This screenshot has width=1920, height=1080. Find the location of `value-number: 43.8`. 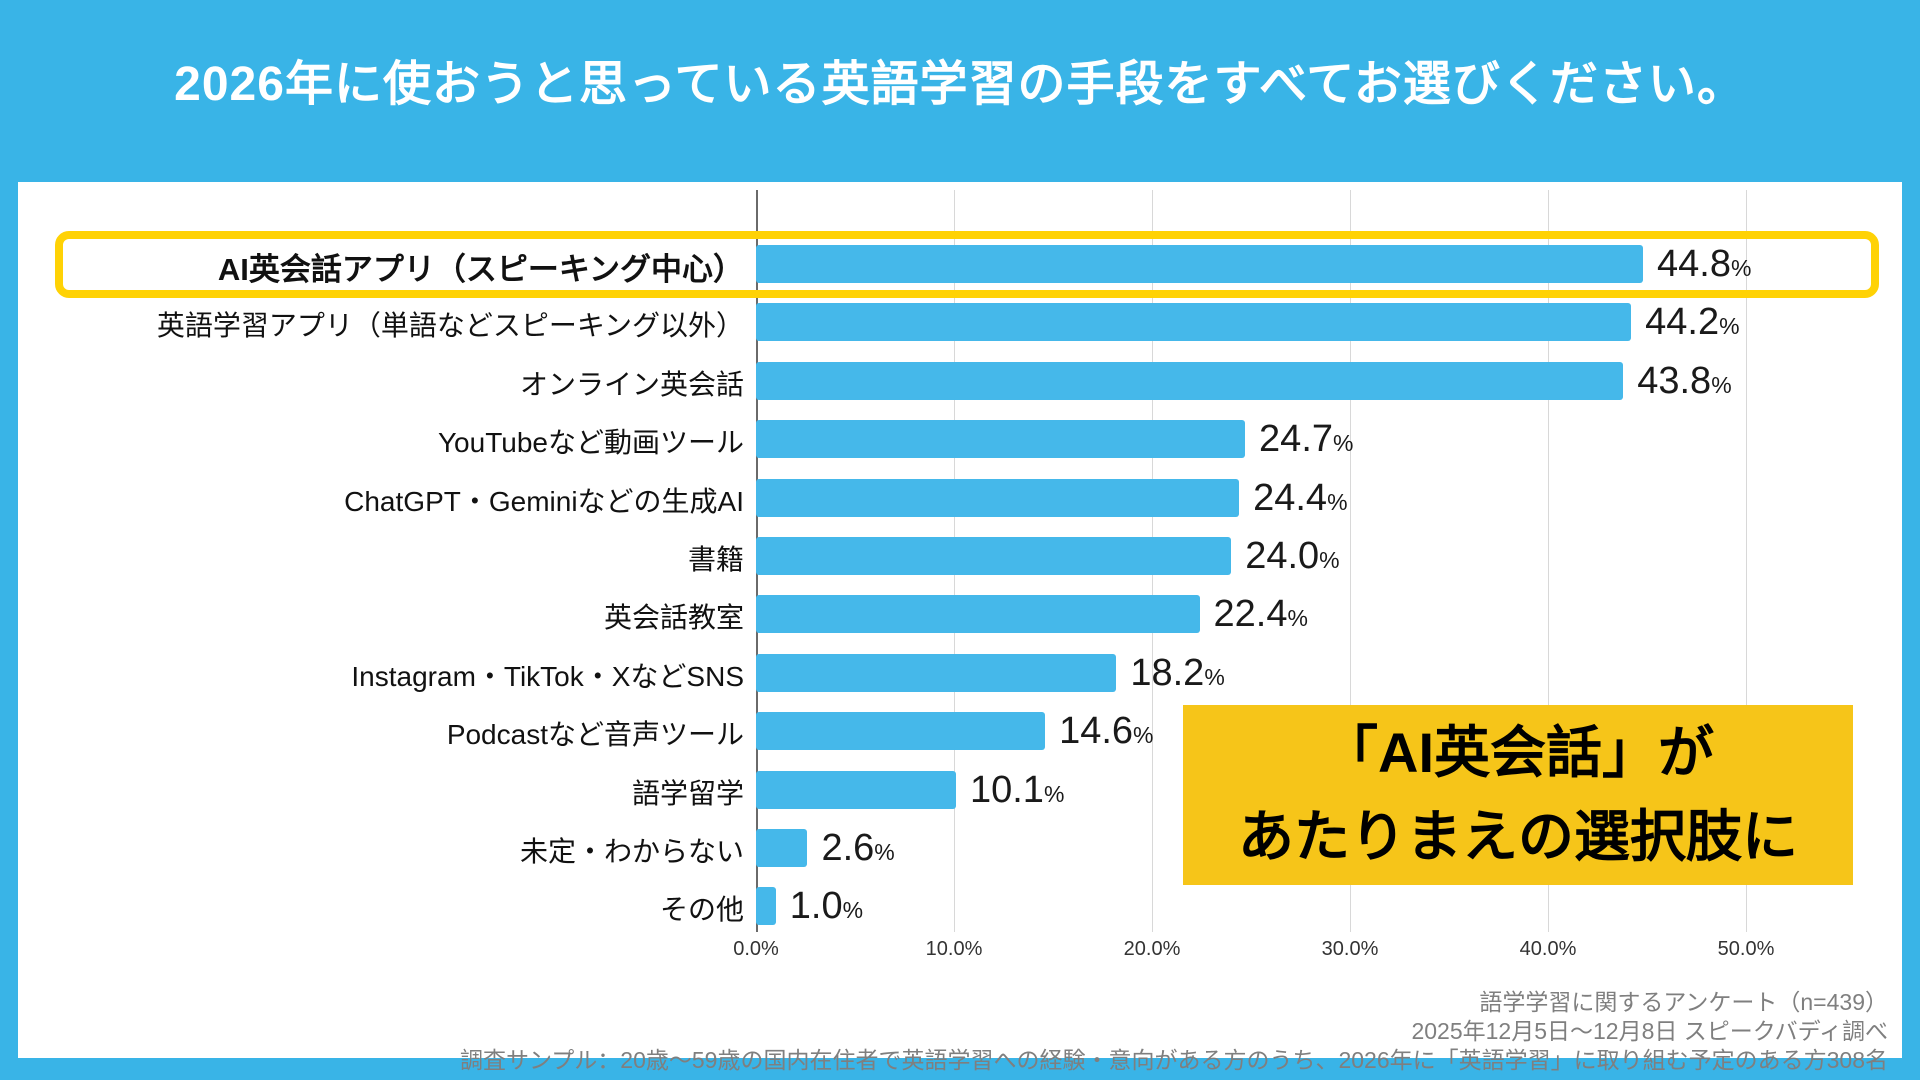

value-number: 43.8 is located at coordinates (1674, 380).